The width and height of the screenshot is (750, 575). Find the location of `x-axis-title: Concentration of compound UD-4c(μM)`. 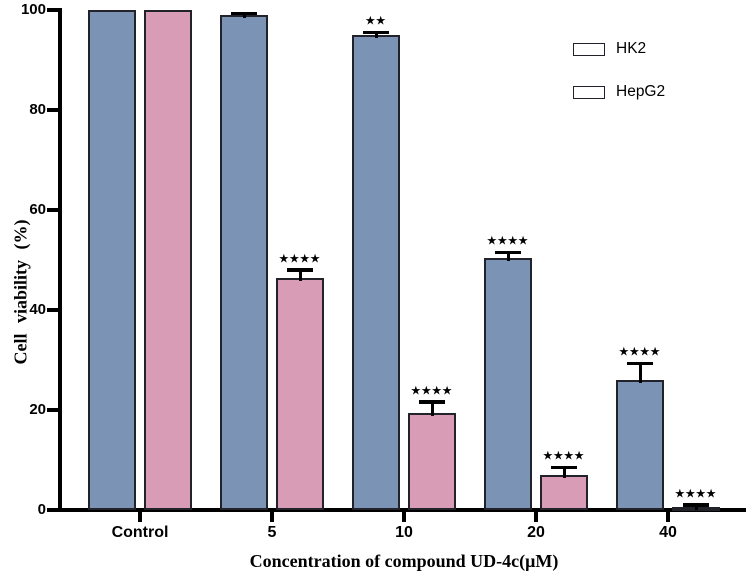

x-axis-title: Concentration of compound UD-4c(μM) is located at coordinates (404, 561).